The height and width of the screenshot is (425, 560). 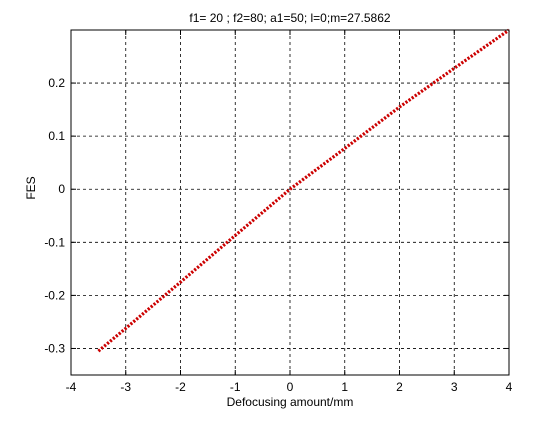 I want to click on x-tick-label: 0, so click(x=290, y=387).